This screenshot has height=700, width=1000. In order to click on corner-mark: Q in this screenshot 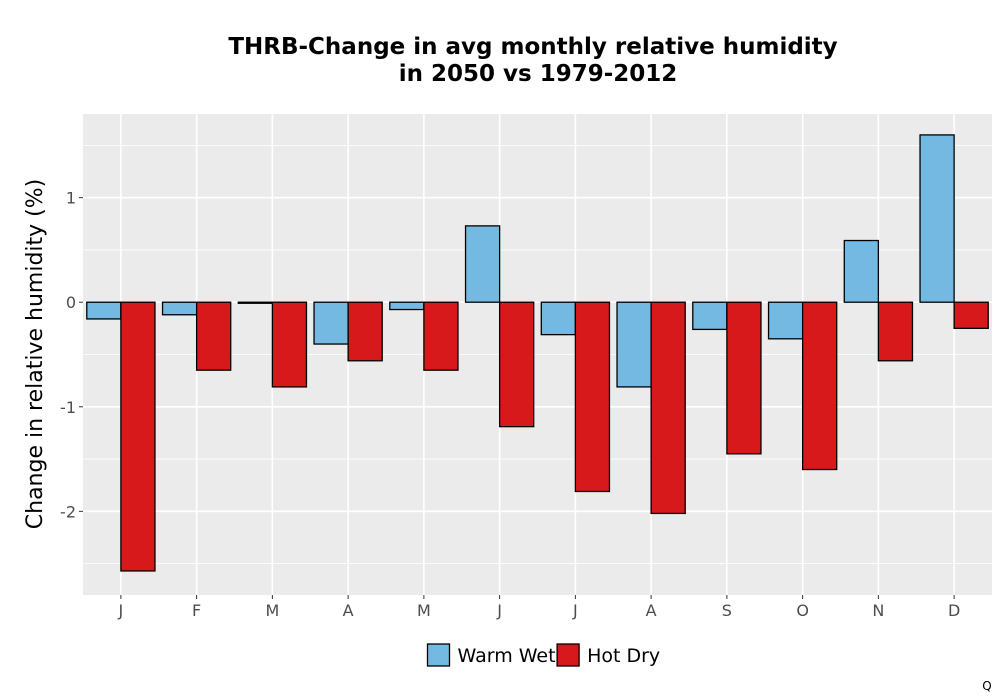, I will do `click(986, 686)`.